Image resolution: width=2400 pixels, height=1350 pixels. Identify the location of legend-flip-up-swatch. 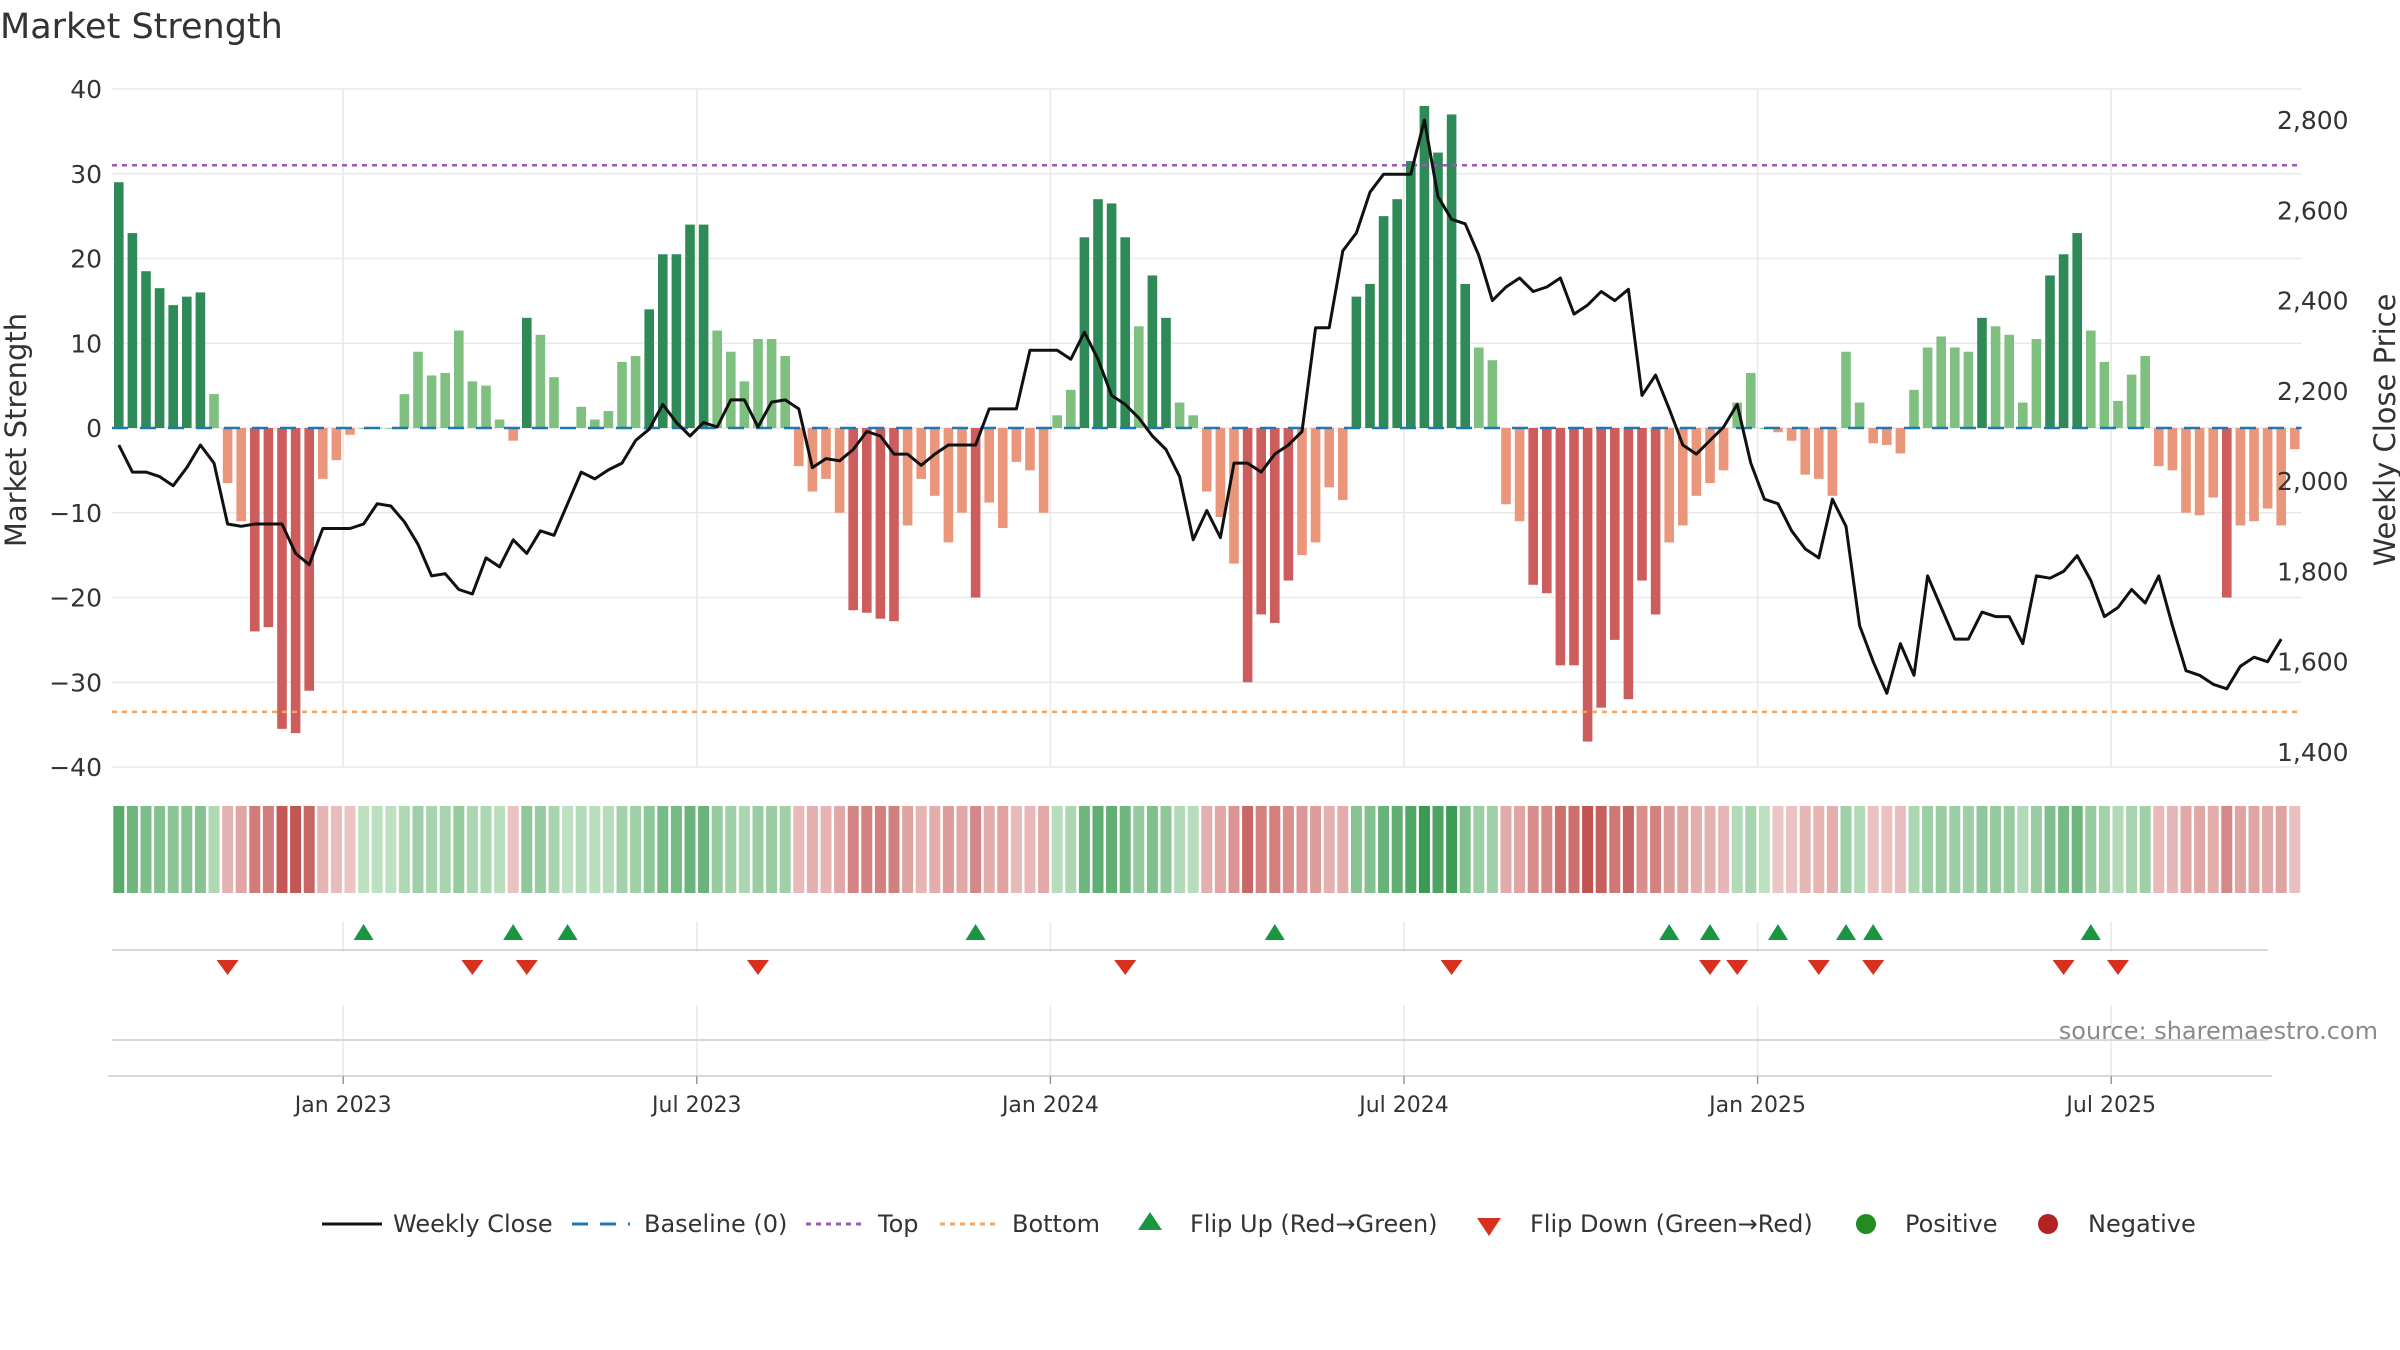
(1150, 1221).